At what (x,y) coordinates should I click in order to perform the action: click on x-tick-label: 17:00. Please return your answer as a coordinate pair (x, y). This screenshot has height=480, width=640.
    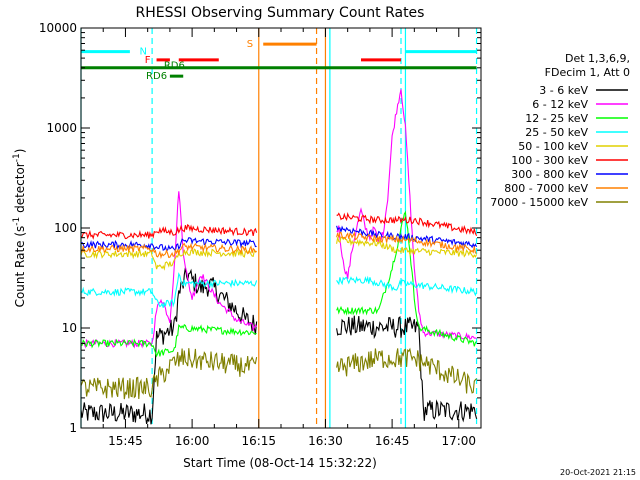
    Looking at the image, I should click on (458, 441).